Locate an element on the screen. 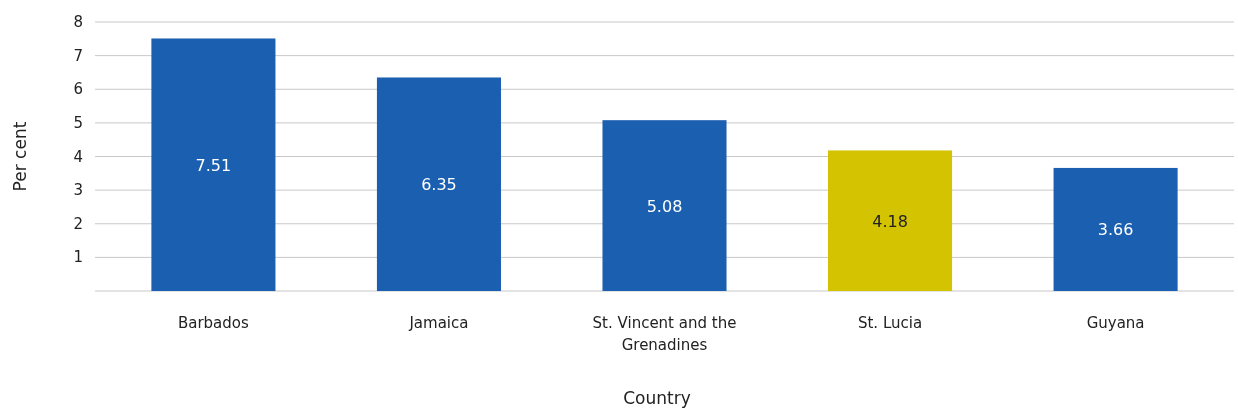 The height and width of the screenshot is (408, 1238). data-label: 5.08 is located at coordinates (664, 206).